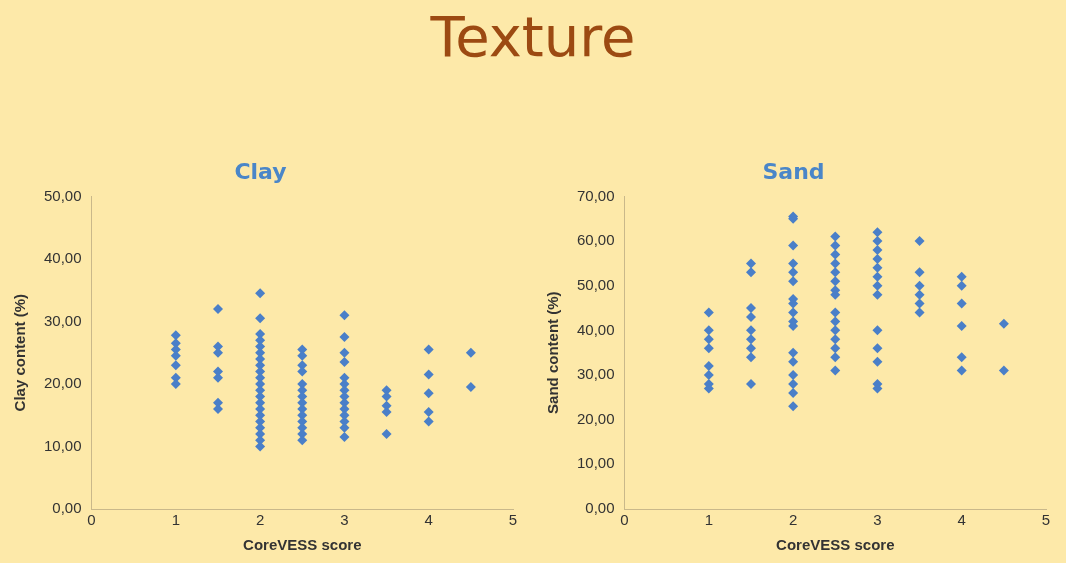 This screenshot has height=563, width=1066. I want to click on y-tick-label: 70,00, so click(595, 195).